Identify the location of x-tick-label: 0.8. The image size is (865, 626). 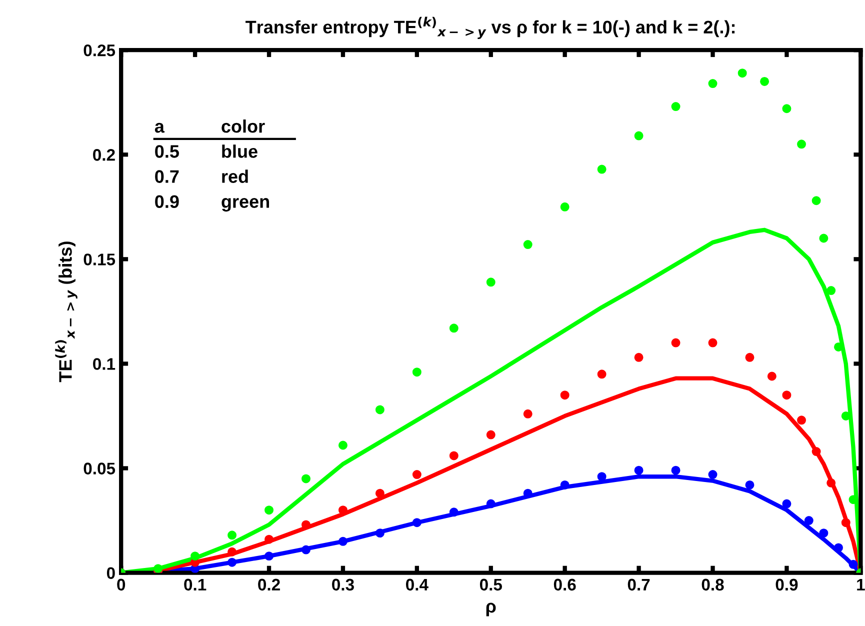
(713, 584).